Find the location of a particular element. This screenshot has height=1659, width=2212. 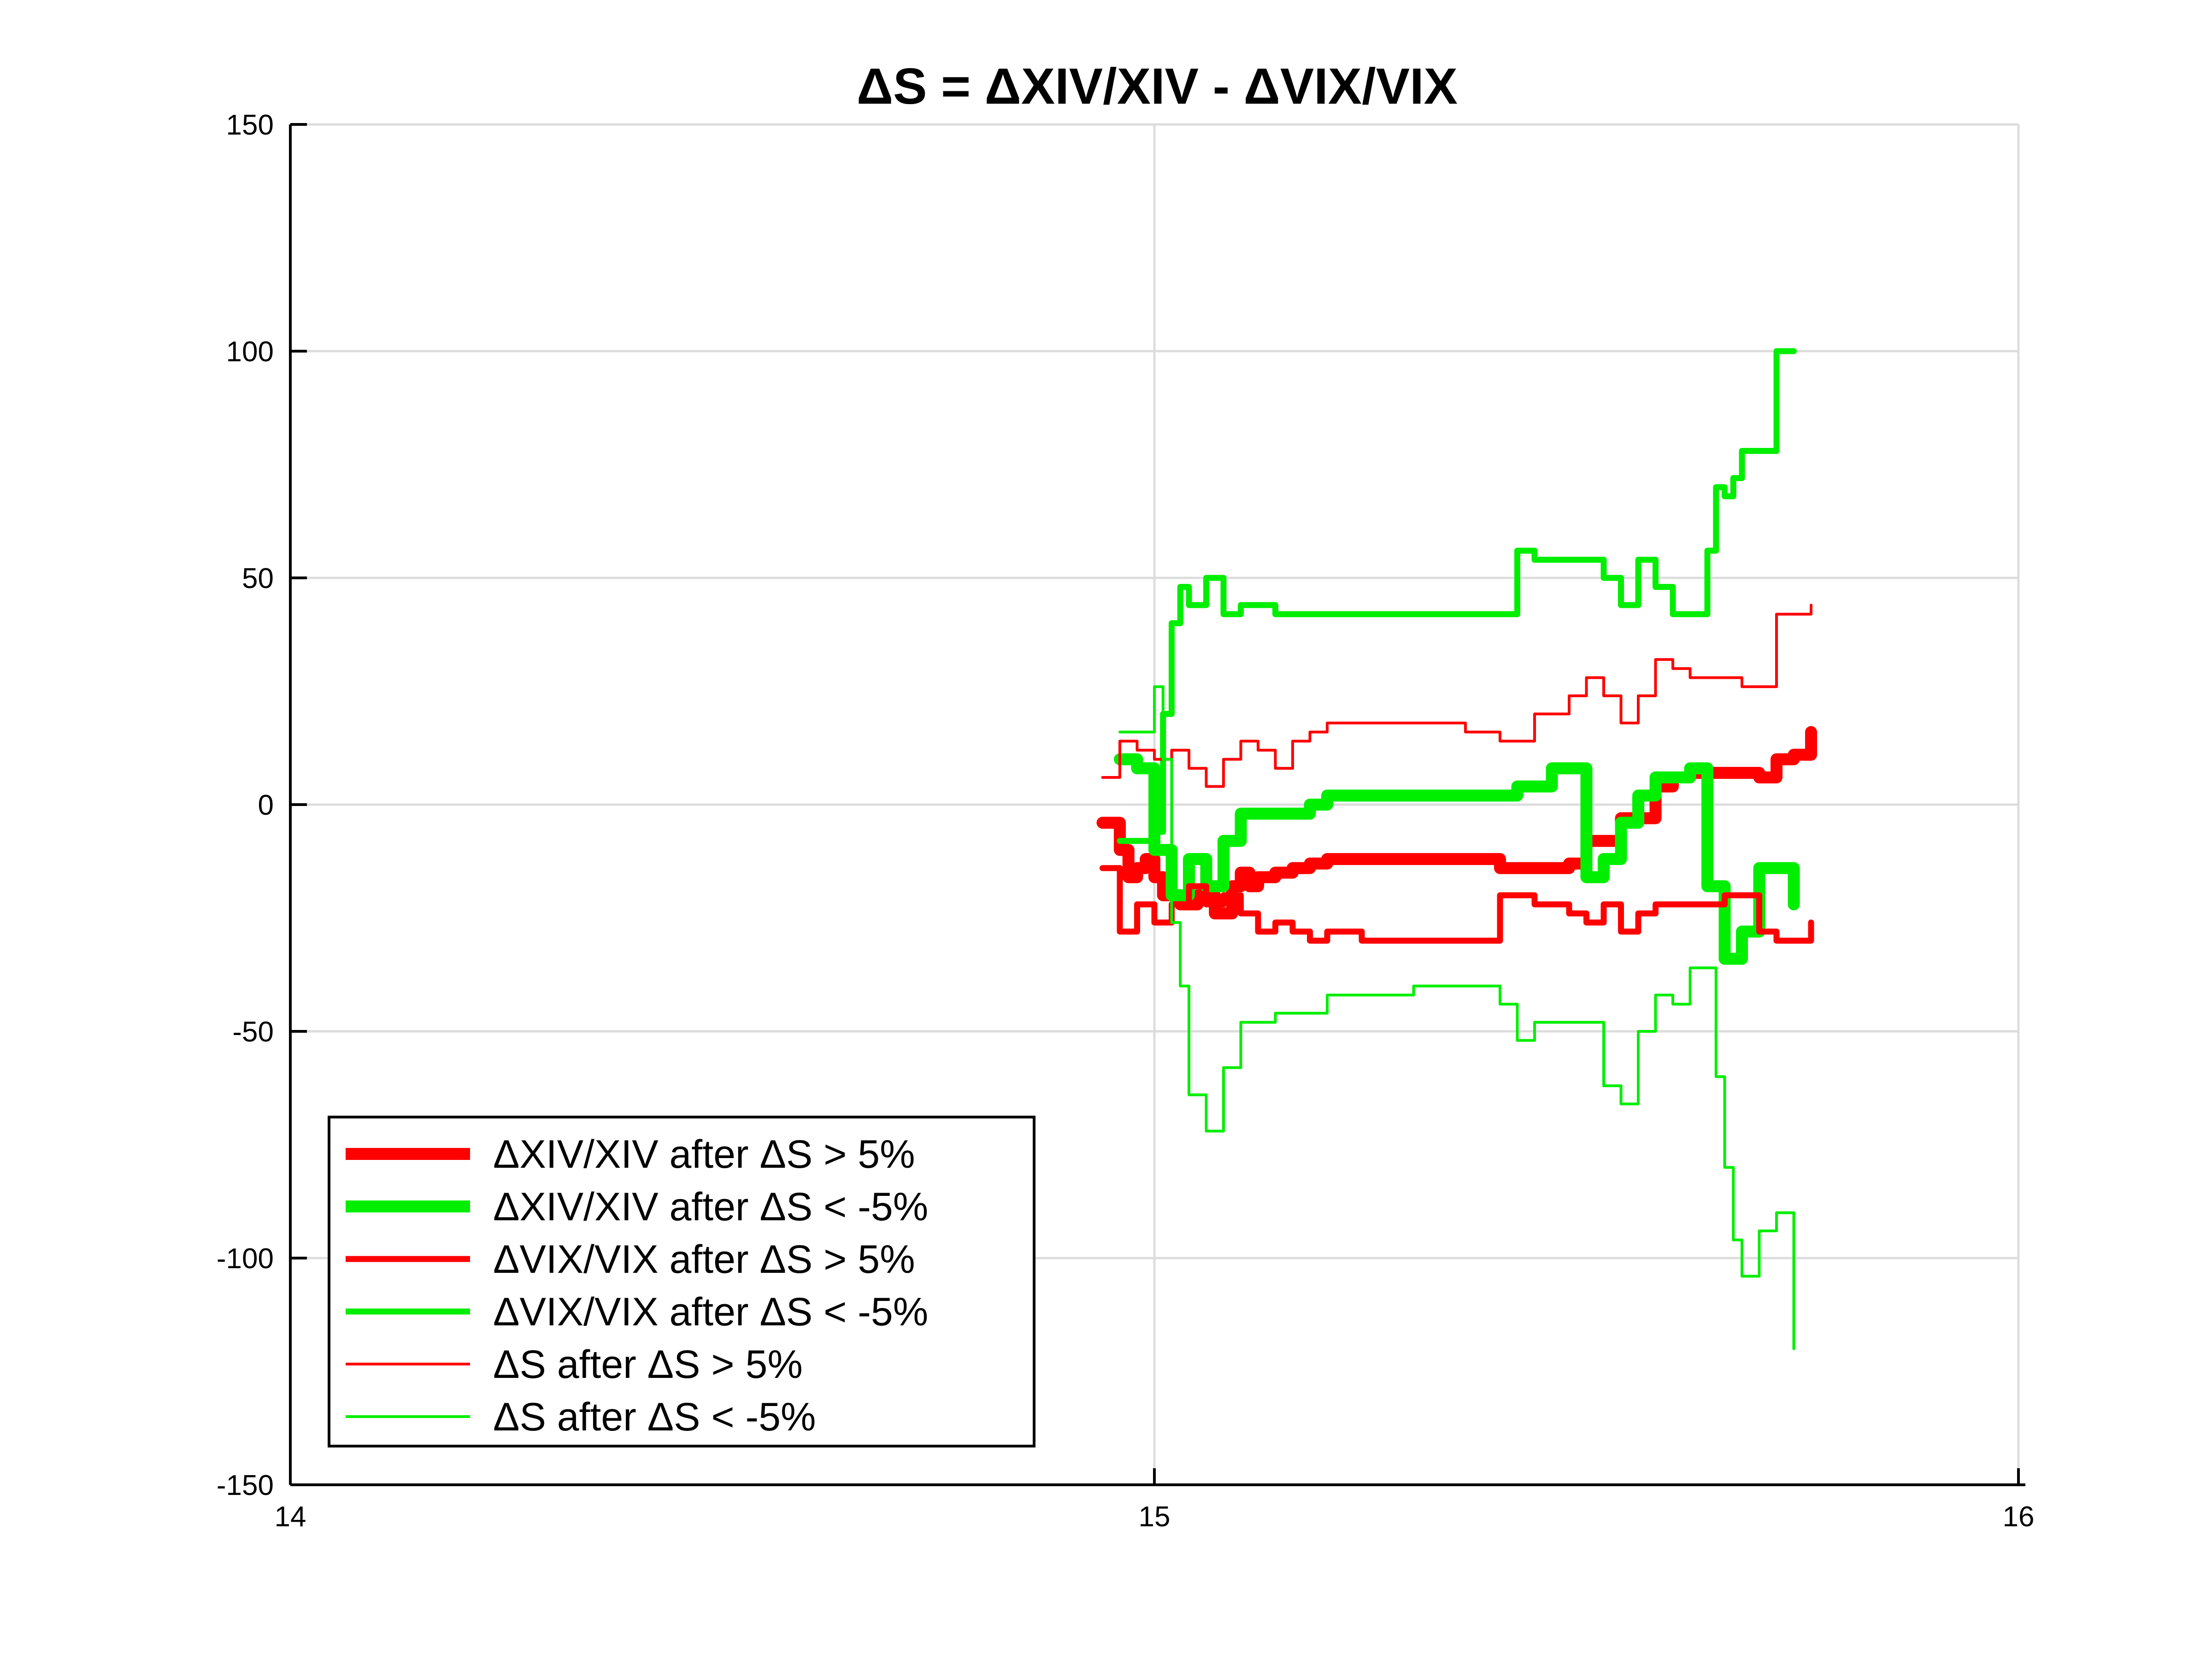

legend-label: ΔXIV/XIV after ΔS < -5% is located at coordinates (710, 1207).